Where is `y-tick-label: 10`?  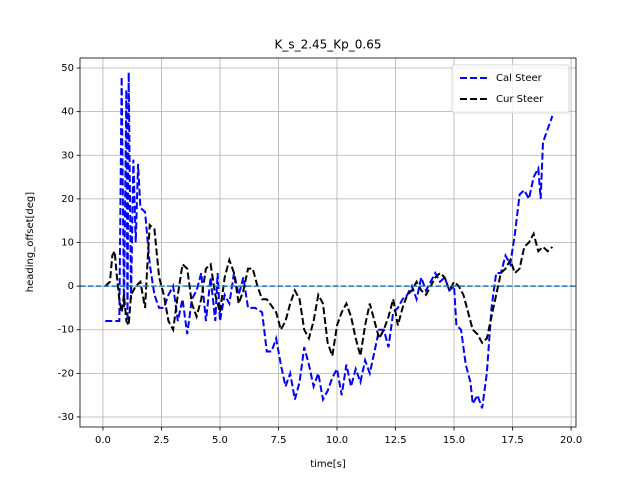
y-tick-label: 10 is located at coordinates (67, 243).